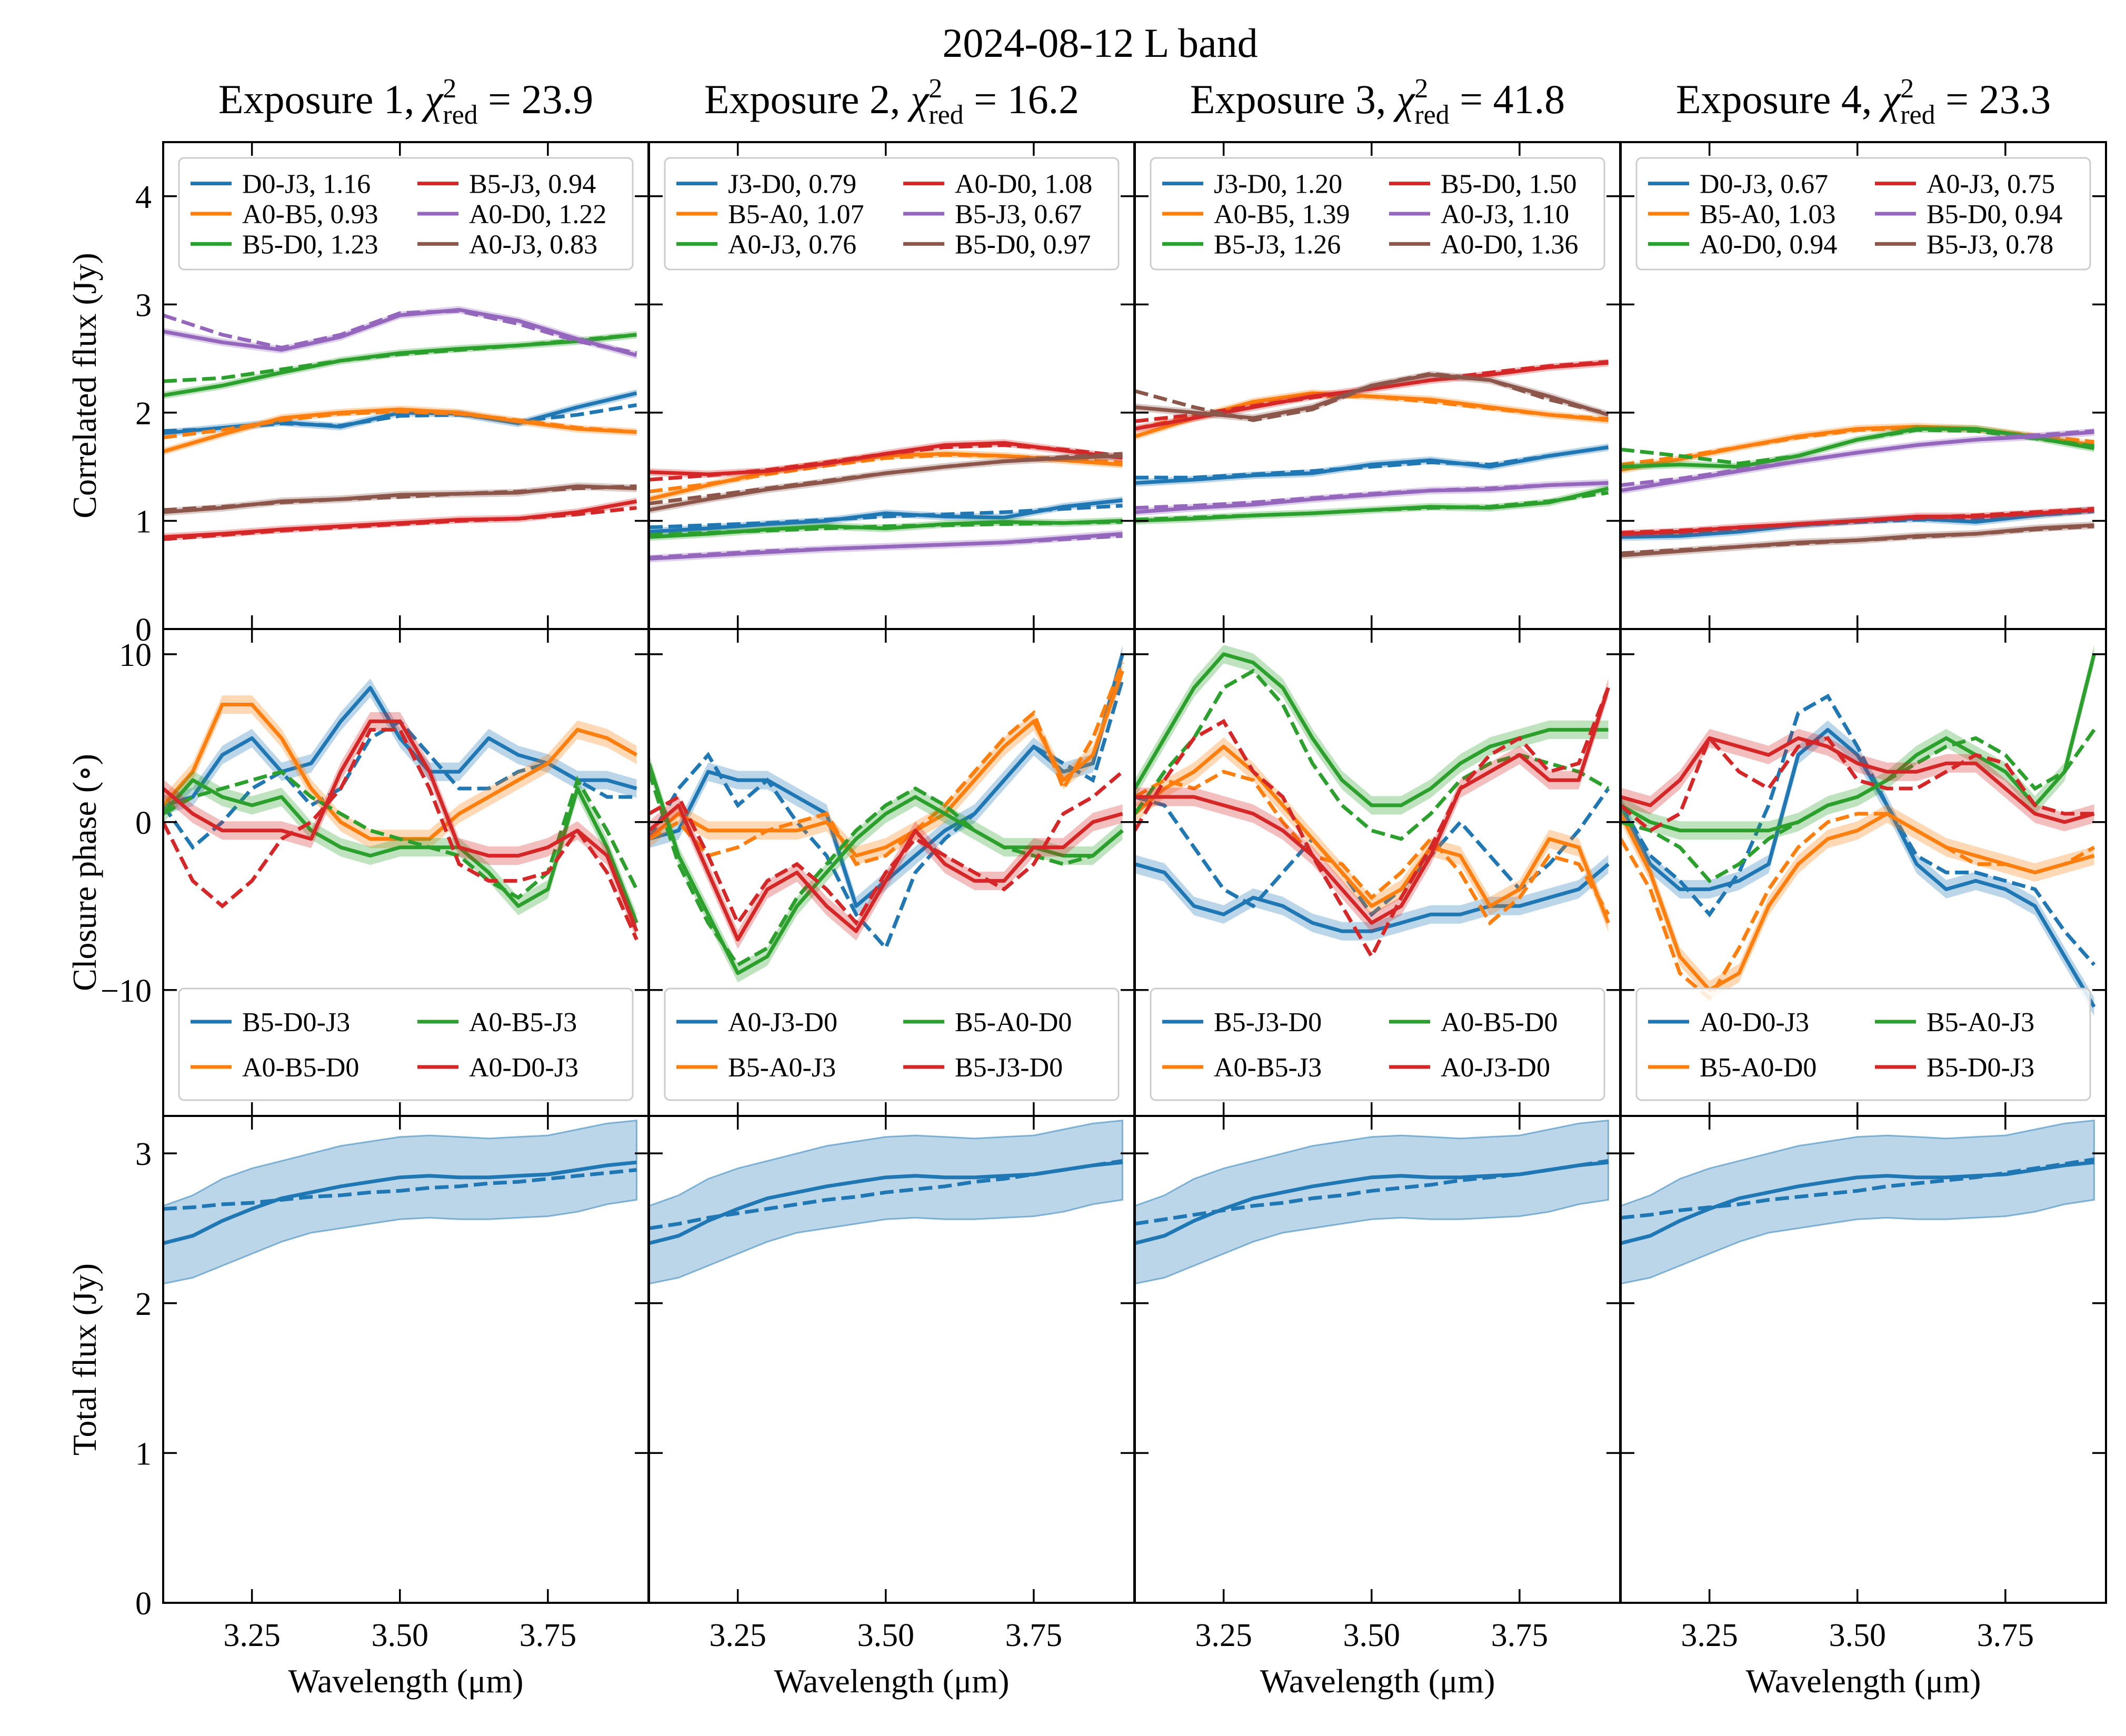 The image size is (2126, 1736). What do you see at coordinates (406, 1044) in the screenshot?
I see `legend: B5-D0-J3 A0-B5-D0 A0-B5-J3 A0-D0-J3` at bounding box center [406, 1044].